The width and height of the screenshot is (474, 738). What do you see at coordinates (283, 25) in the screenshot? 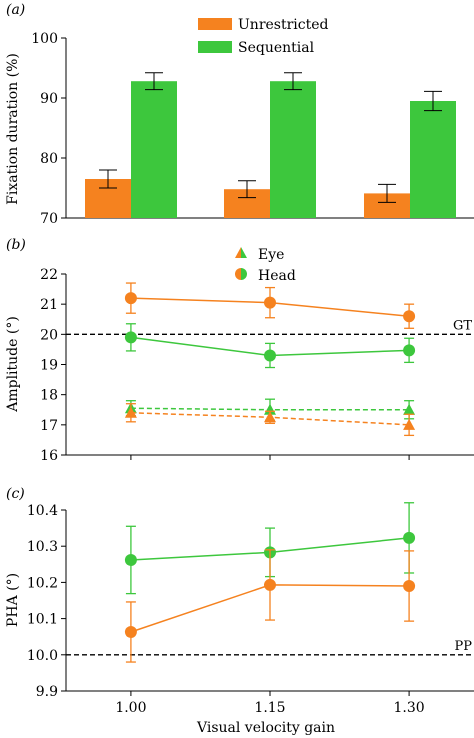
I see `legend-label-unrestricted: Unrestricted` at bounding box center [283, 25].